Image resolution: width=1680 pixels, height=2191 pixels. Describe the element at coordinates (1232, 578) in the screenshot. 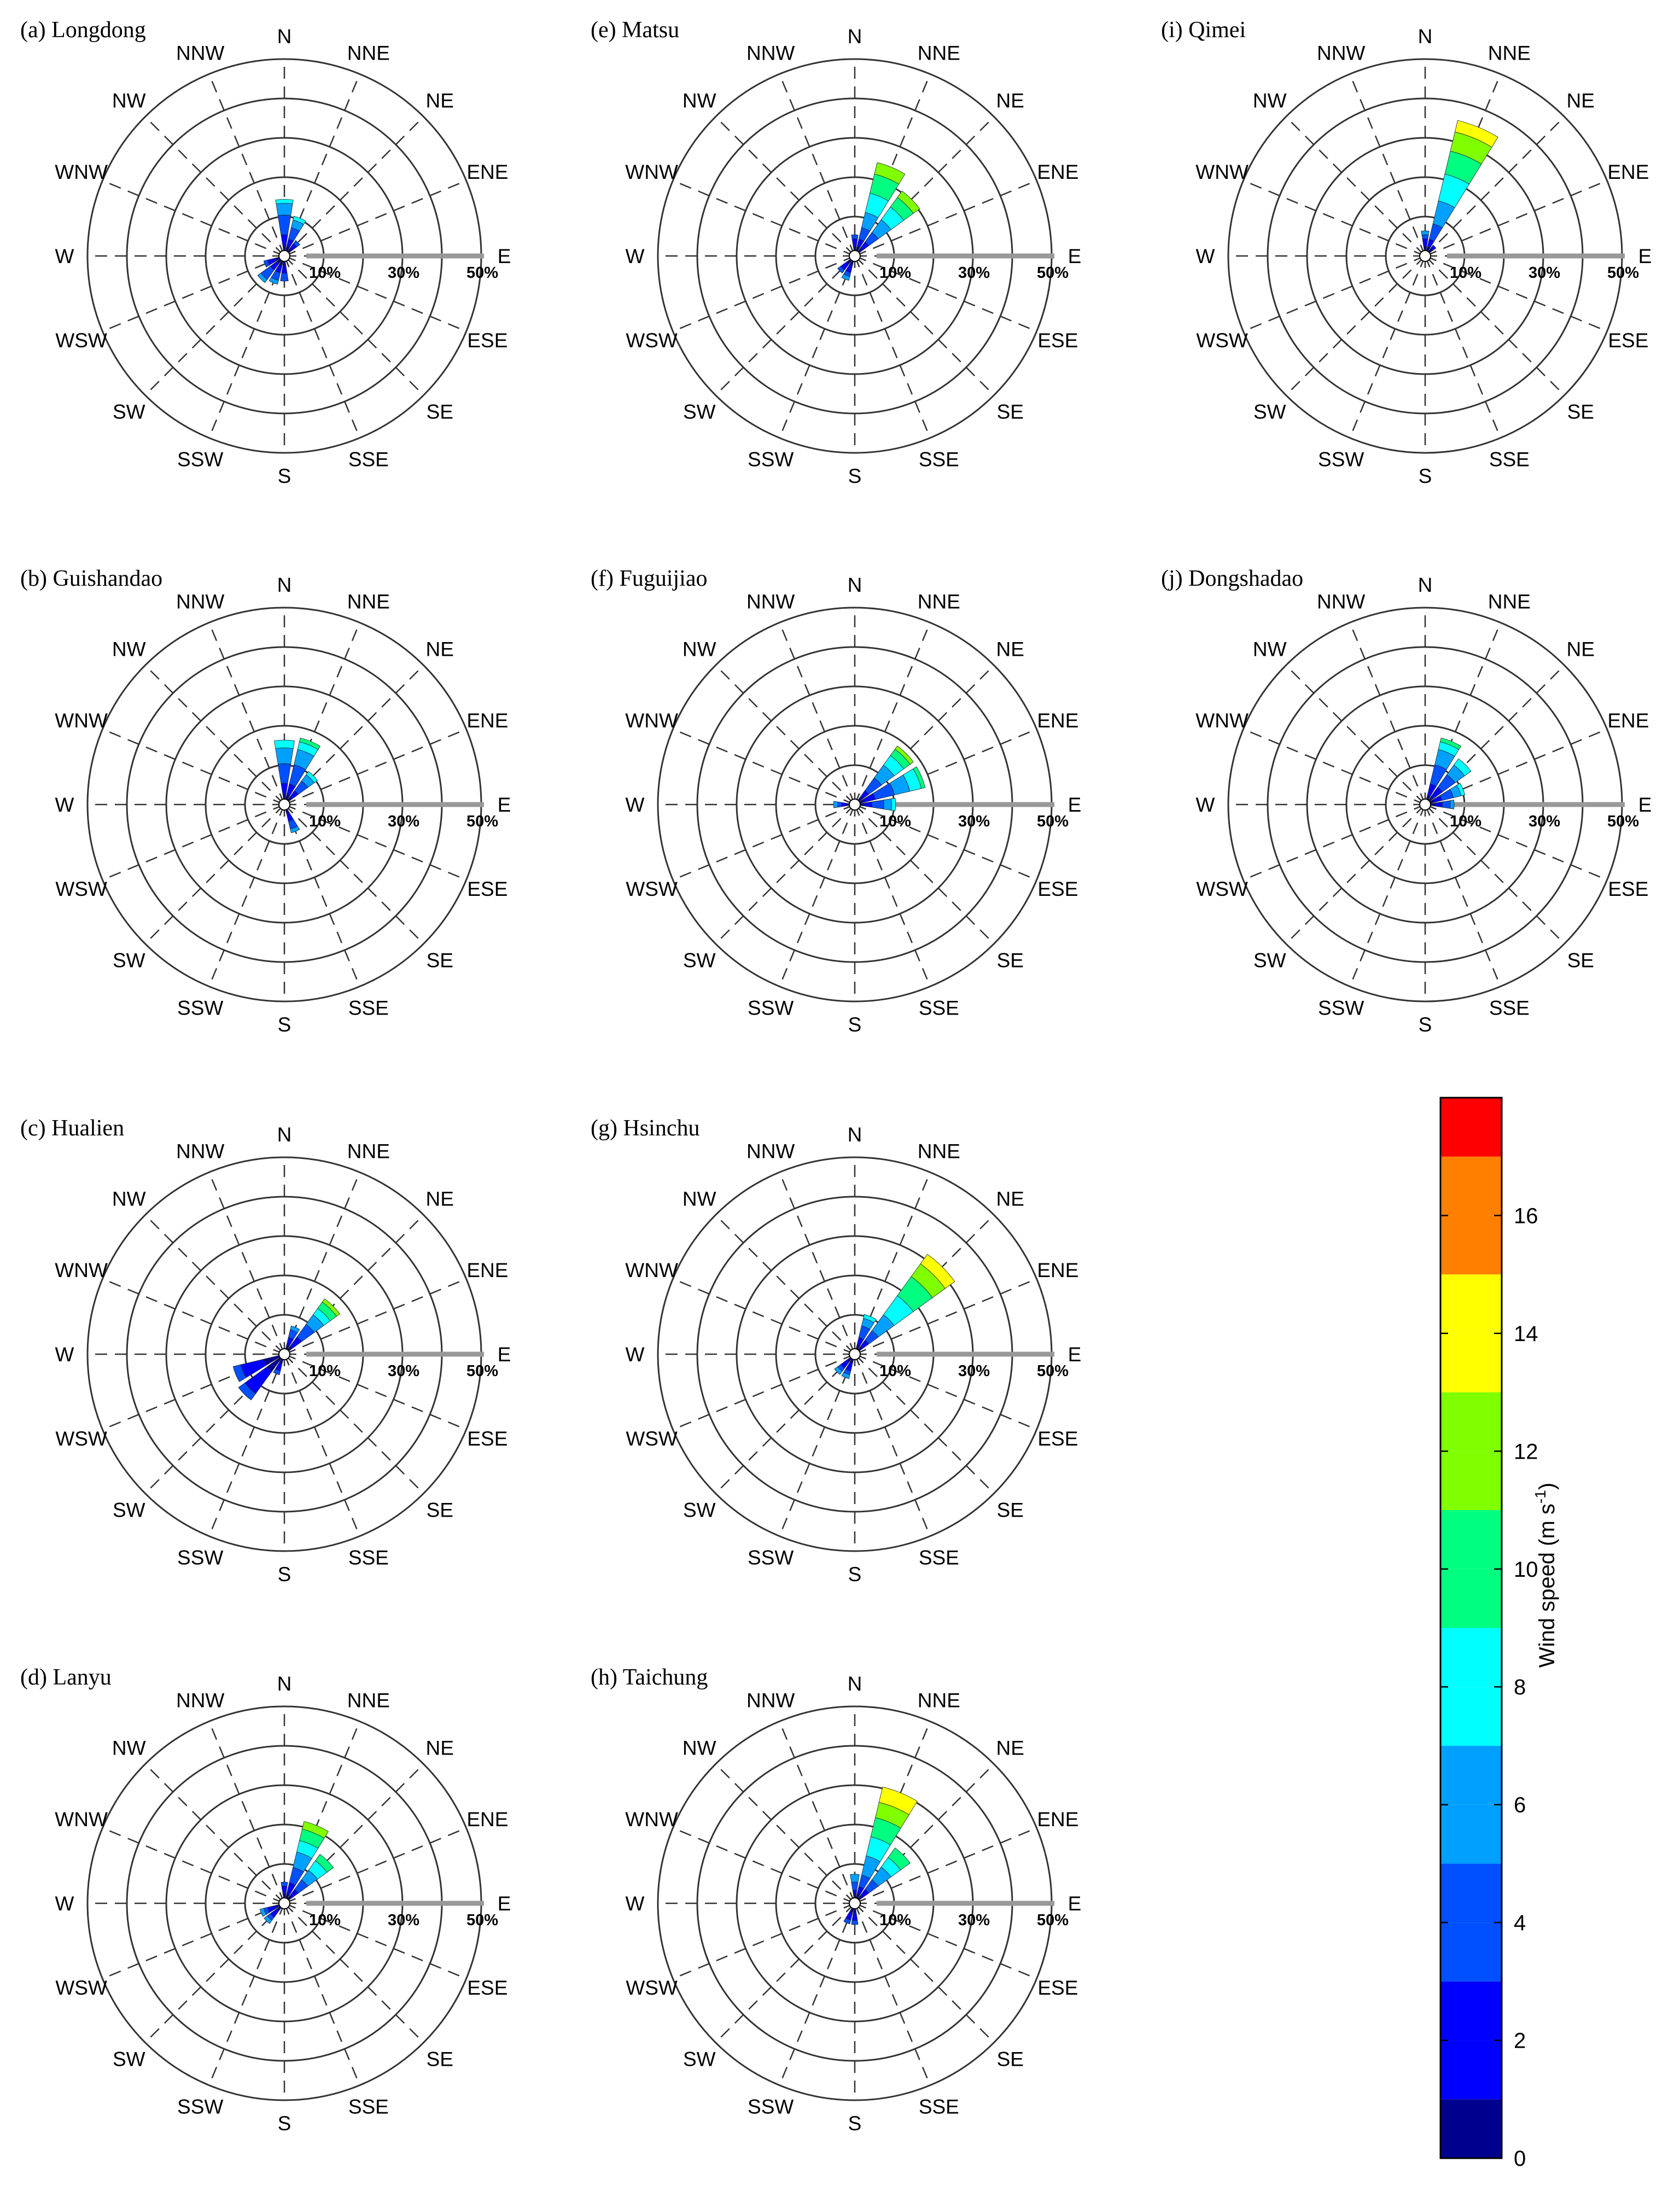

I see `panel-title: (j) Dongshadao` at that location.